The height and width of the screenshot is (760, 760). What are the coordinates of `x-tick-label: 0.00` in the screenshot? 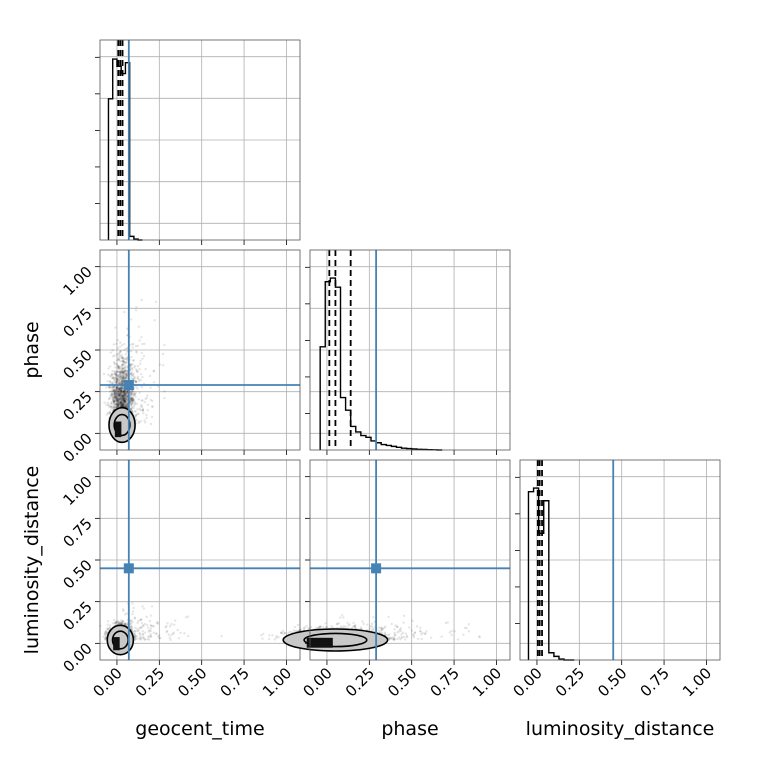 It's located at (527, 682).